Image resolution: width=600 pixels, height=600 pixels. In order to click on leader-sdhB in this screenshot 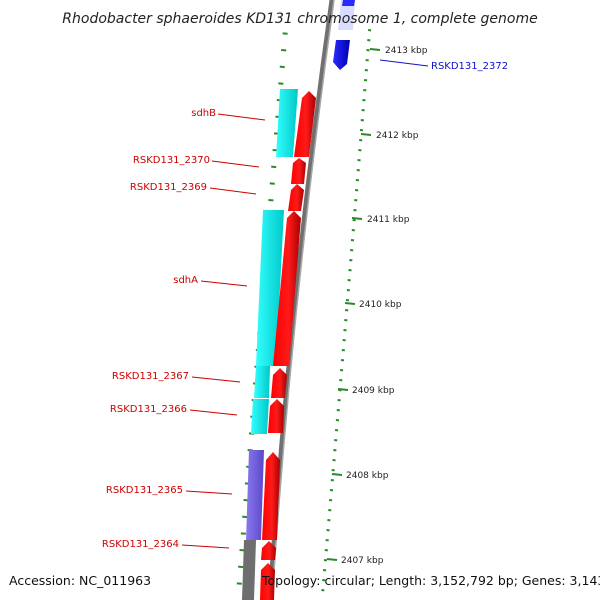, I will do `click(241, 117)`.